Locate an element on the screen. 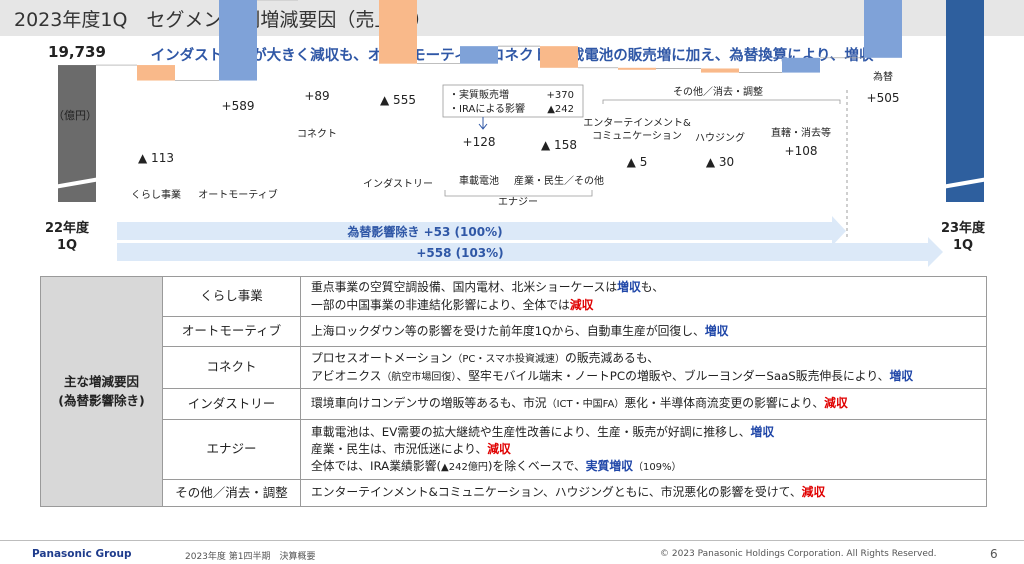 The width and height of the screenshot is (1024, 564). description-line: 重点事業の空質空調設備、国内電材、北米ショーケースは増収も、 is located at coordinates (643, 287).